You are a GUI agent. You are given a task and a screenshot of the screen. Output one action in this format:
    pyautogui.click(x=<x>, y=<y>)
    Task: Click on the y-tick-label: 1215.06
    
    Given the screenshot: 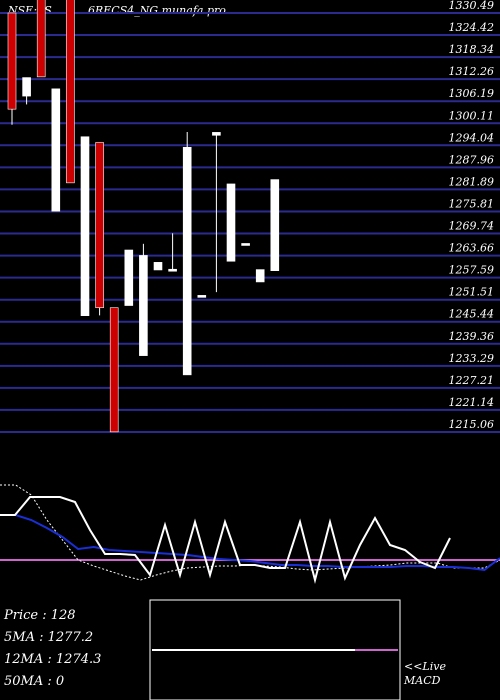 What is the action you would take?
    pyautogui.click(x=472, y=424)
    